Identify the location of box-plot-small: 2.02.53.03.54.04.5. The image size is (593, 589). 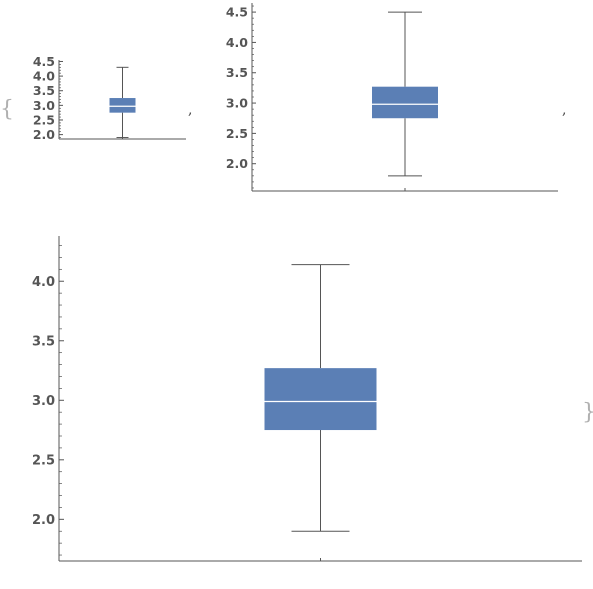
(109, 98).